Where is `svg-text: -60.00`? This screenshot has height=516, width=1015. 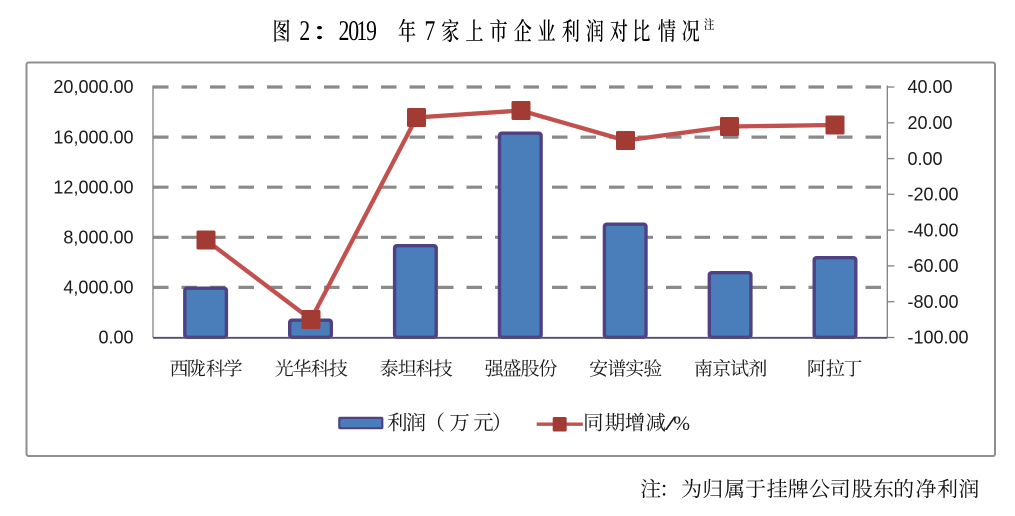 svg-text: -60.00 is located at coordinates (933, 266).